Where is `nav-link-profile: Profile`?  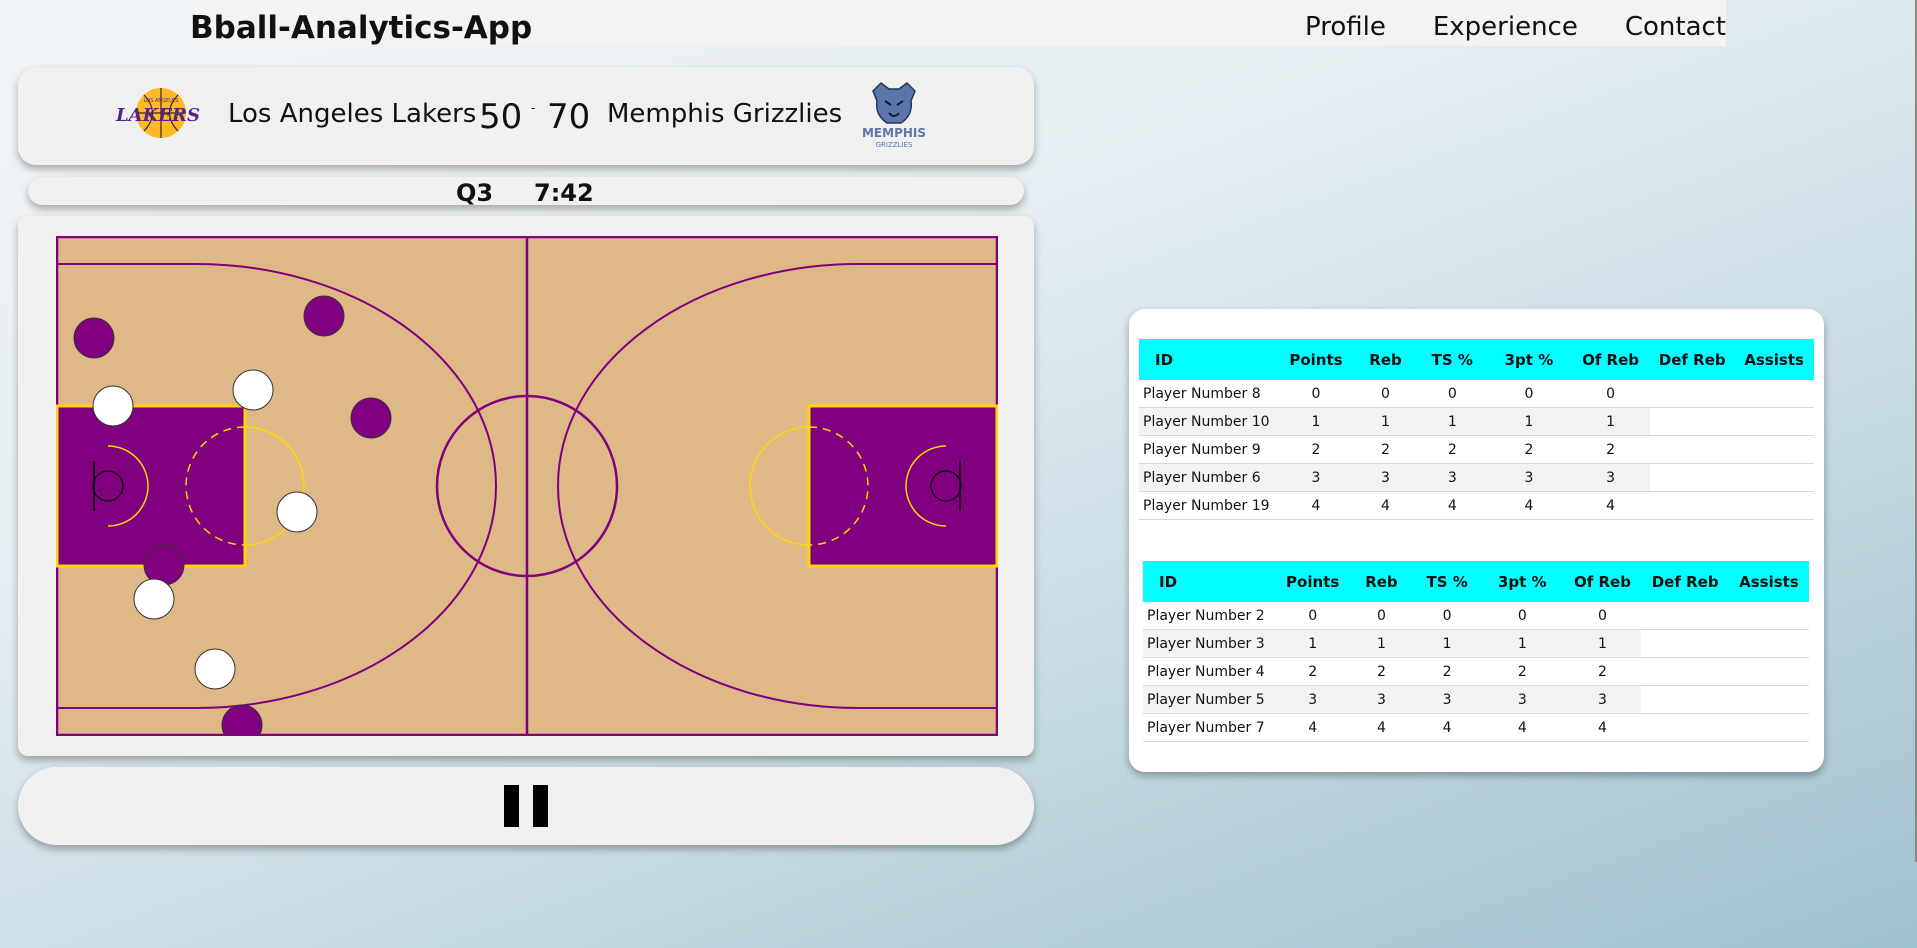
nav-link-profile: Profile is located at coordinates (1345, 27).